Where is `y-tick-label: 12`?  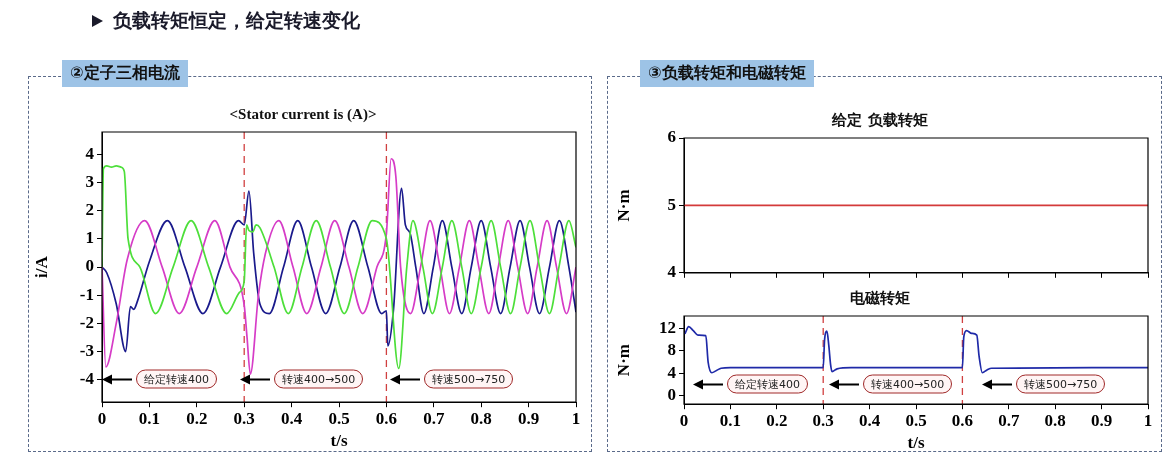
y-tick-label: 12 is located at coordinates (667, 327).